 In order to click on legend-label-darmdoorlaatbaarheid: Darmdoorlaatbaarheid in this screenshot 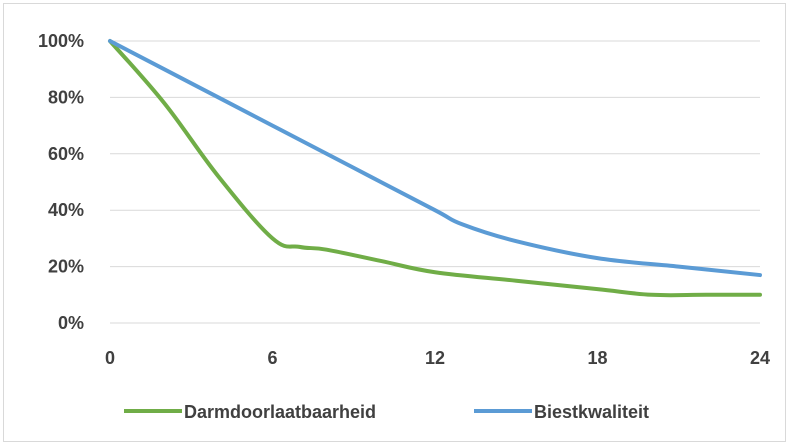, I will do `click(280, 412)`.